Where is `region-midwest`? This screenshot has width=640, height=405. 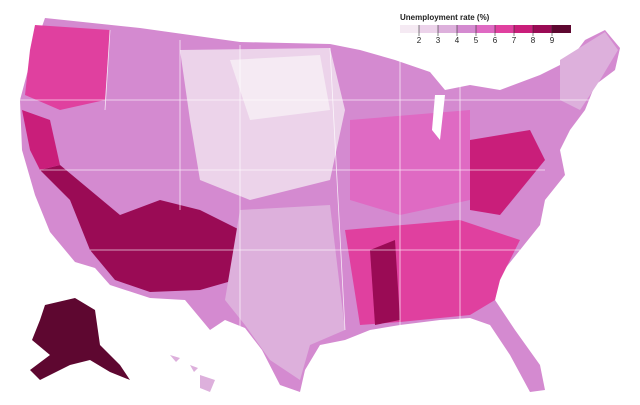
region-midwest is located at coordinates (410, 162).